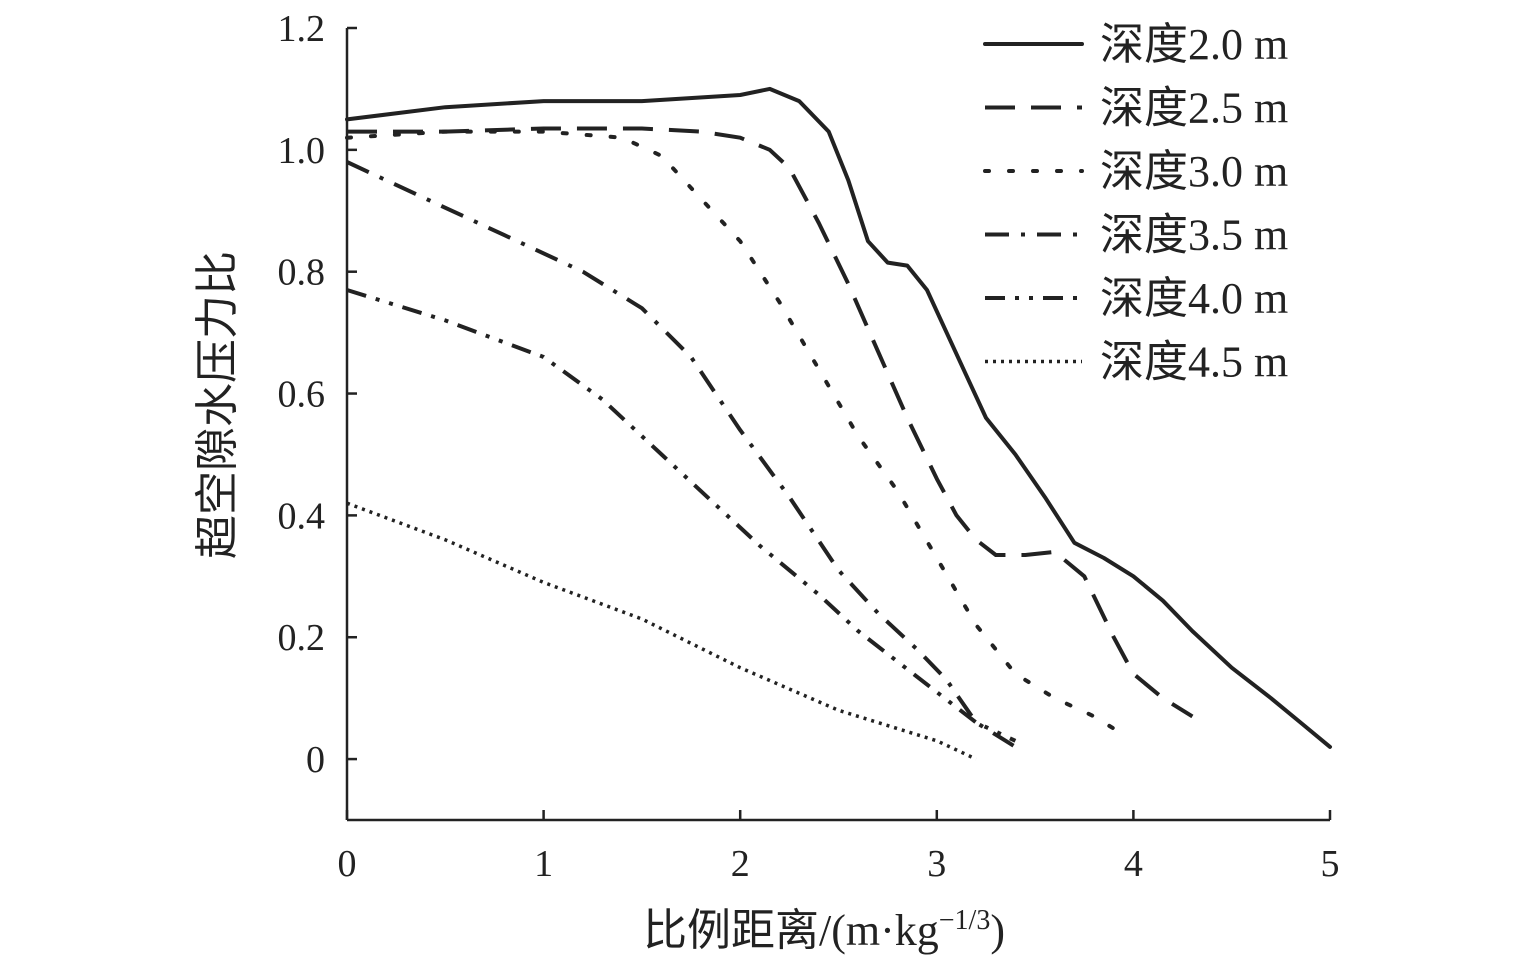  Describe the element at coordinates (839, 847) in the screenshot. I see `x-ticks: 0 1 2 3 4 5` at that location.